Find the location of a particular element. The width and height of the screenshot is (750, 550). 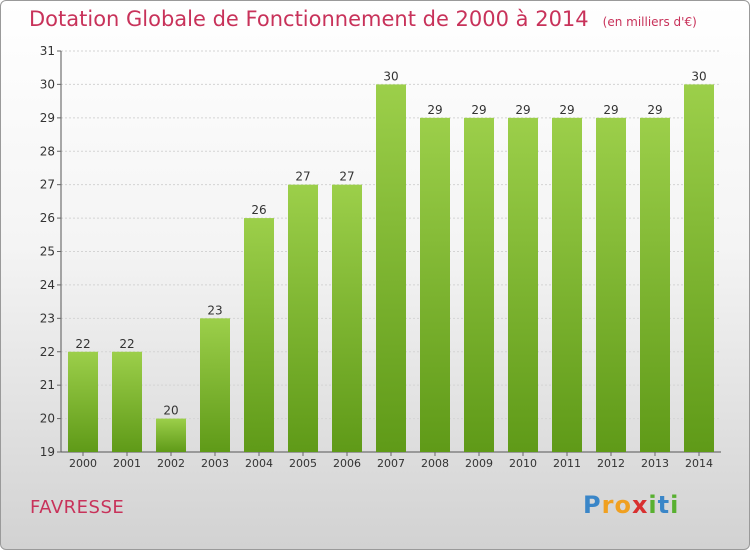

y-tick-label: 28 is located at coordinates (47, 151).